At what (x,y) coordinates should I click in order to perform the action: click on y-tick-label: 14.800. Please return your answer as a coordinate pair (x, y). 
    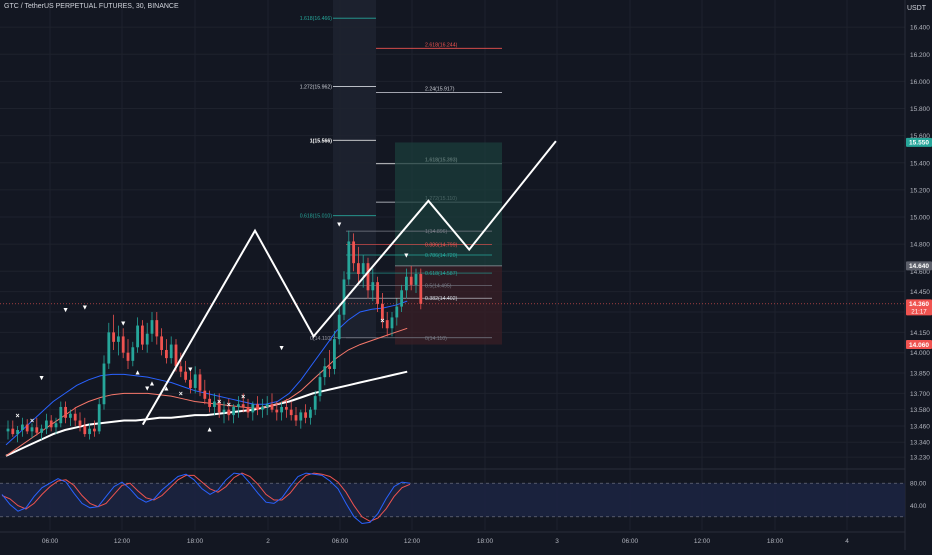
    Looking at the image, I should click on (920, 245).